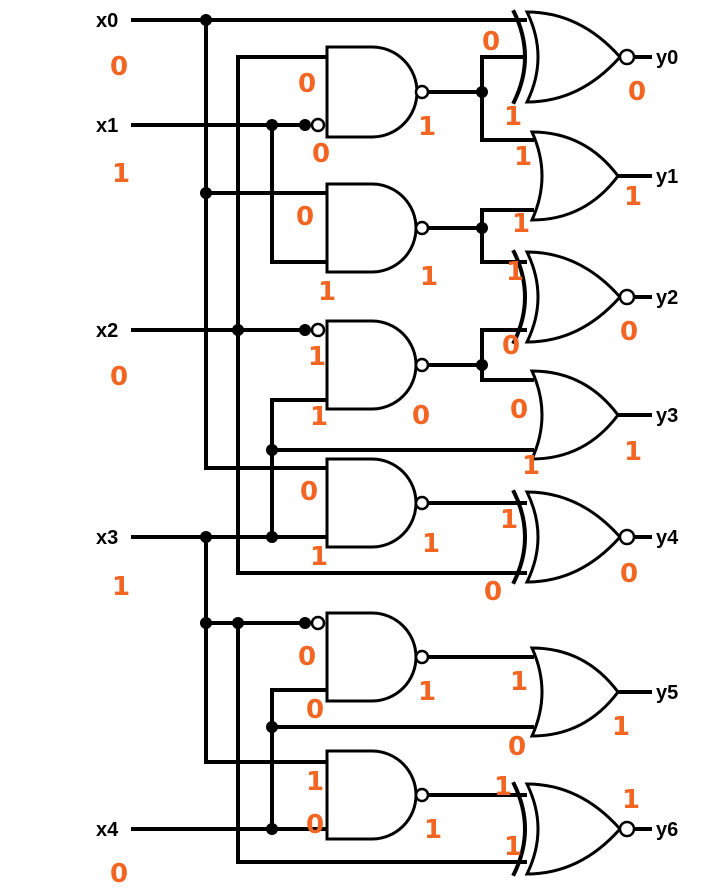  What do you see at coordinates (573, 57) in the screenshot?
I see `xnor-gate-y0` at bounding box center [573, 57].